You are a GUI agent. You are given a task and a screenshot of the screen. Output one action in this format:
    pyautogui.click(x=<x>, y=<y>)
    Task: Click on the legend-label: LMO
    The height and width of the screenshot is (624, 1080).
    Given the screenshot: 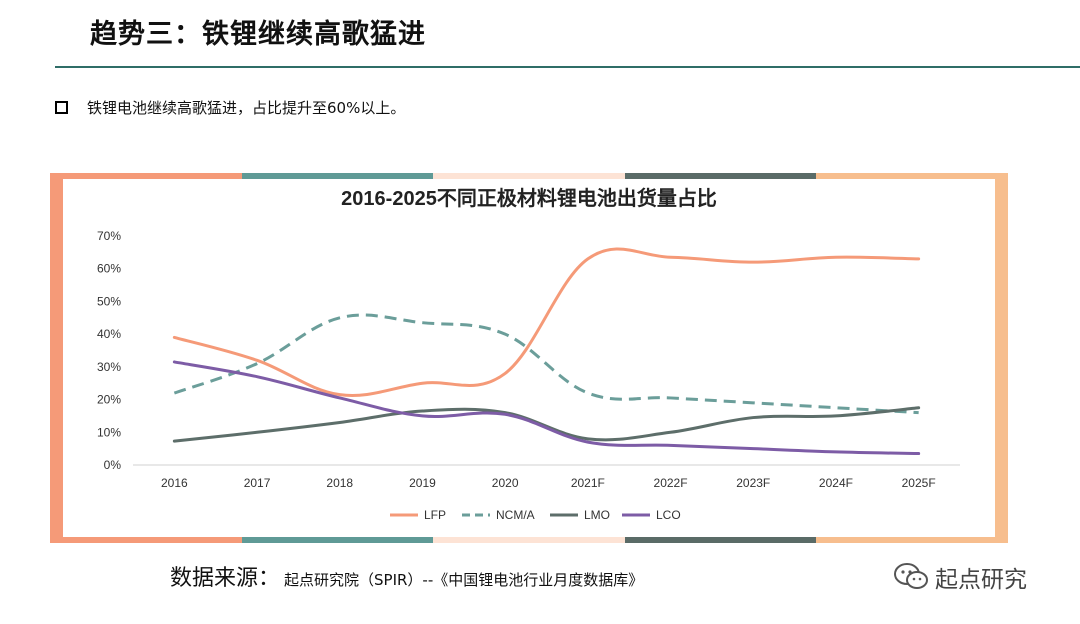 What is the action you would take?
    pyautogui.click(x=597, y=515)
    